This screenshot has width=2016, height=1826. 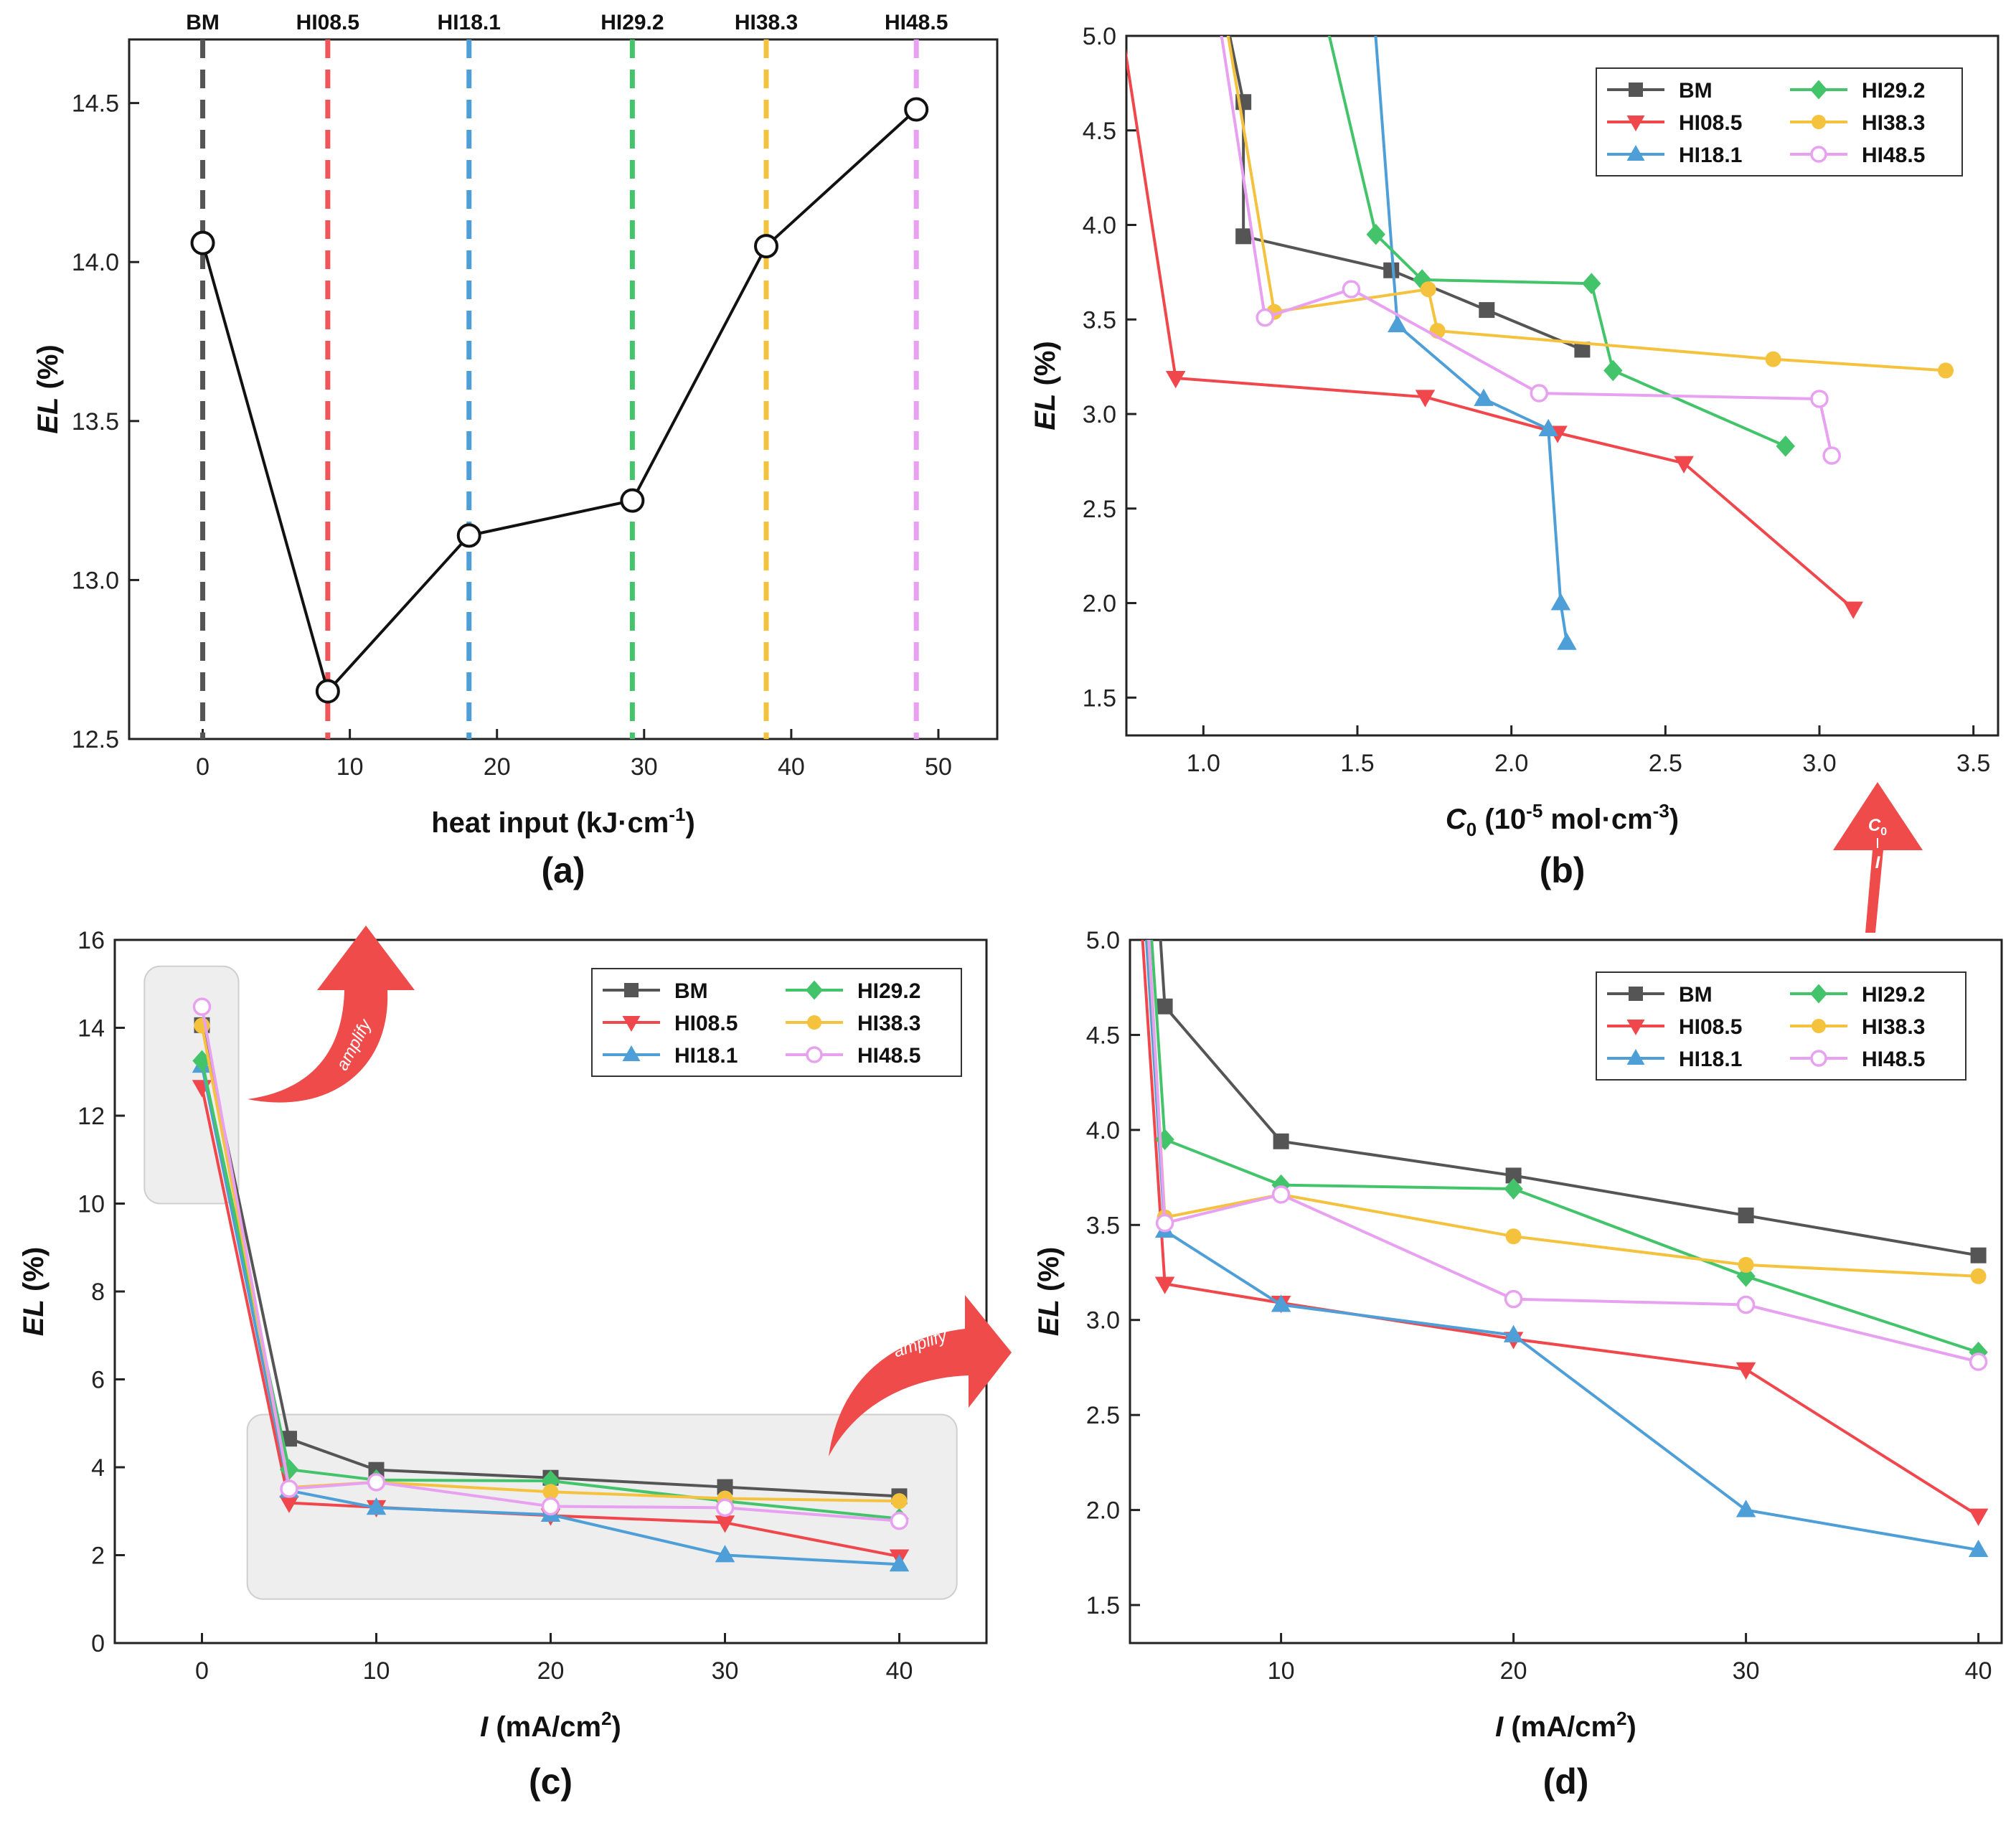 I want to click on x-axis-label: I (mA/cm2), so click(x=1565, y=1725).